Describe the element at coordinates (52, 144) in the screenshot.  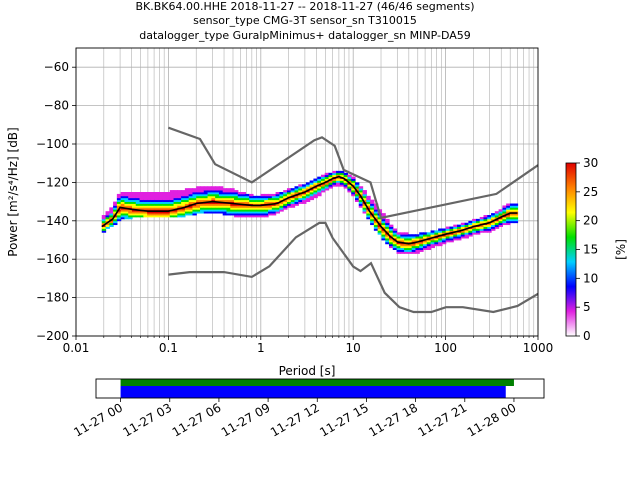
I see `y-tick-label: −100` at that location.